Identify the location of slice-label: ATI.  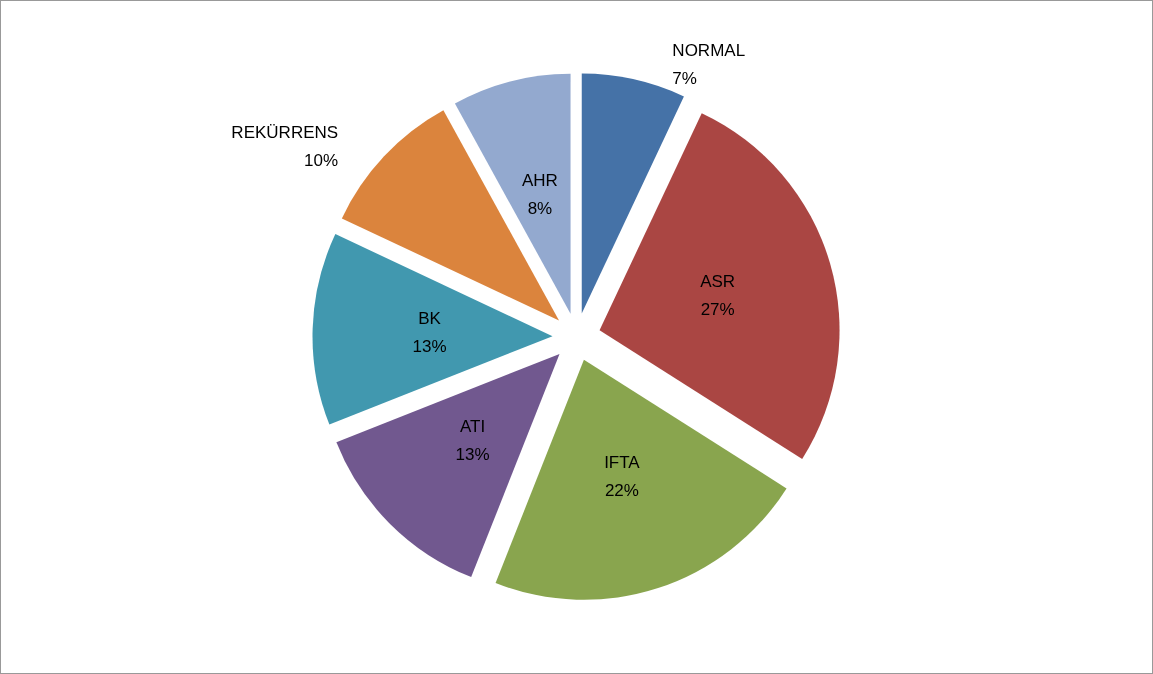
(472, 427).